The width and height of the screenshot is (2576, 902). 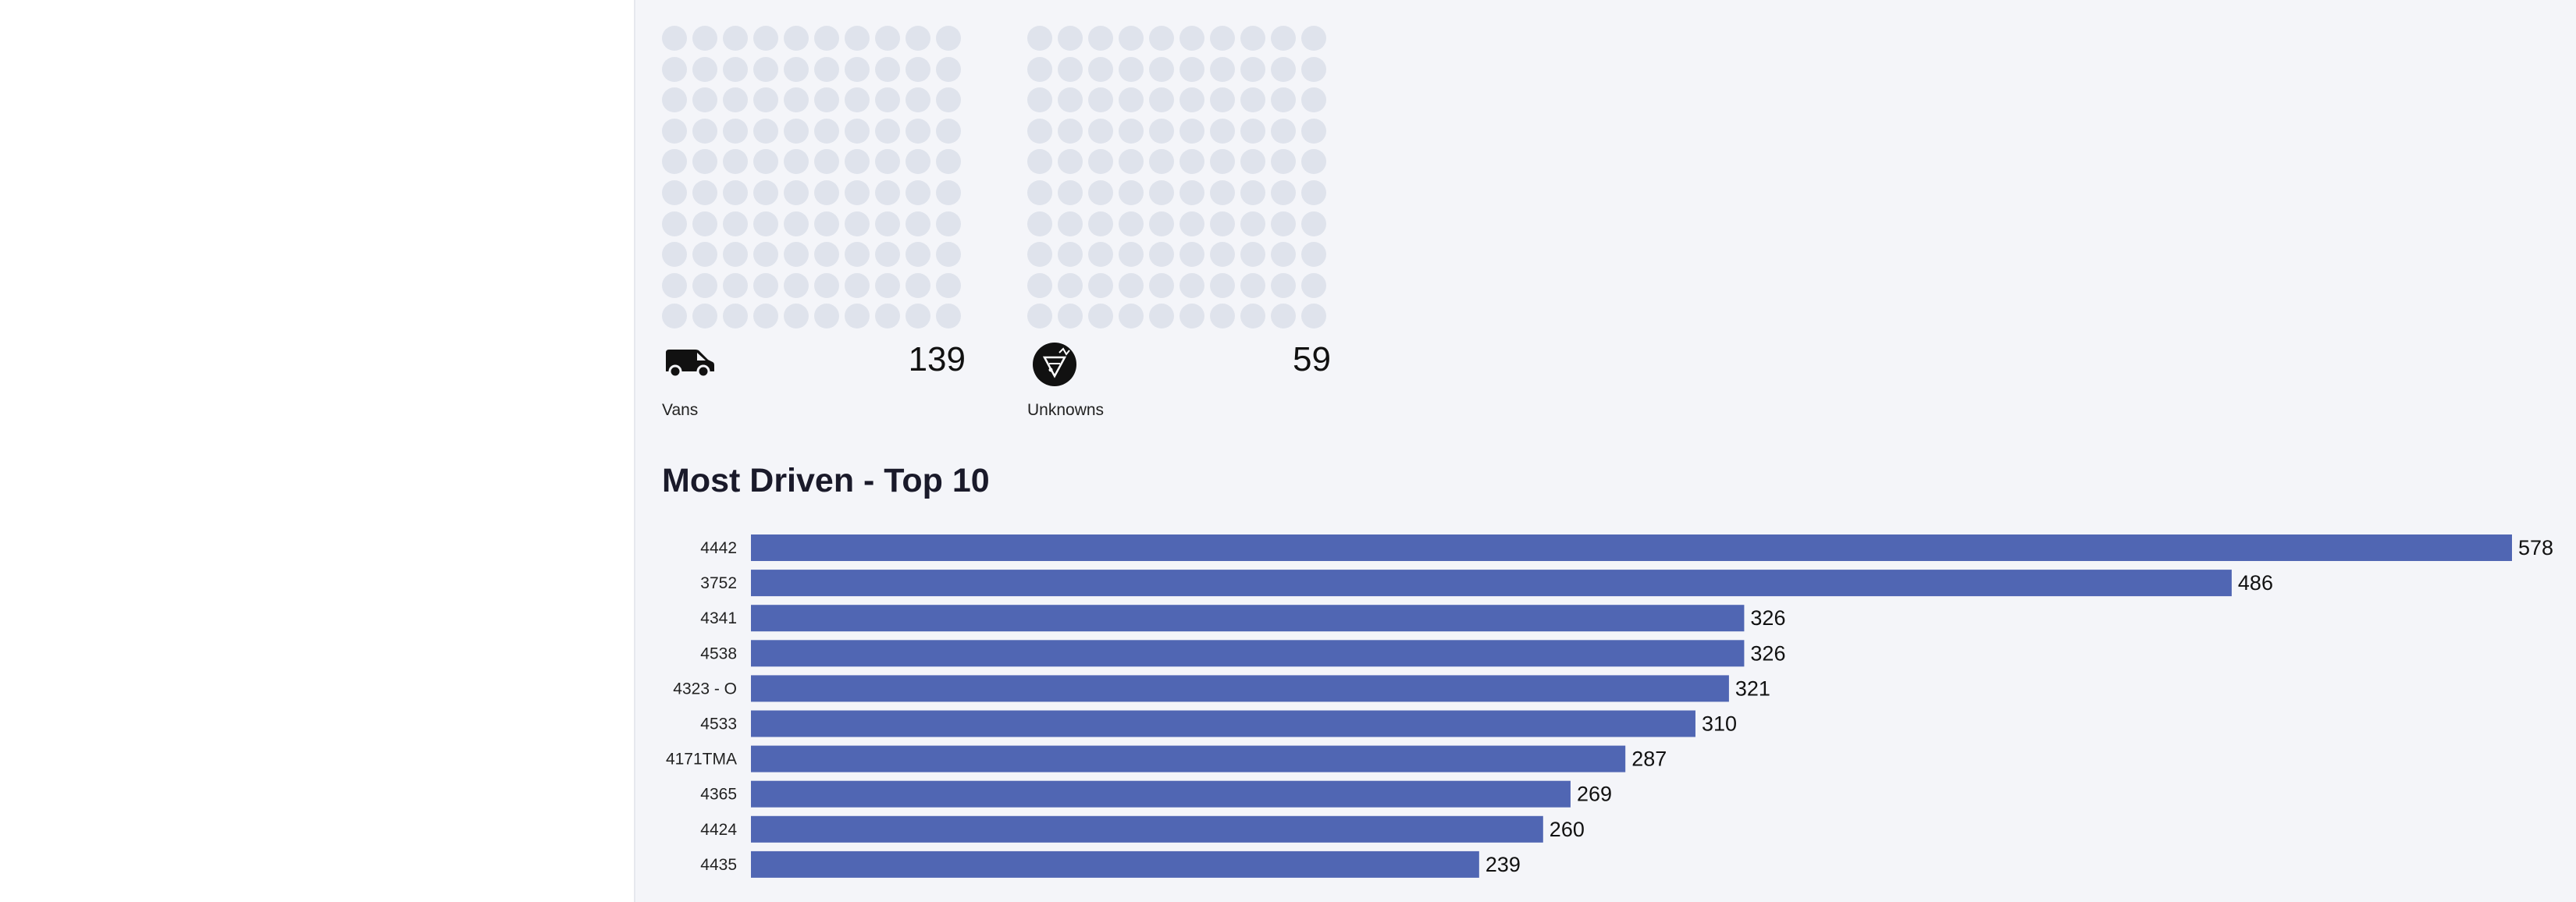 What do you see at coordinates (718, 548) in the screenshot?
I see `category-label: 4442` at bounding box center [718, 548].